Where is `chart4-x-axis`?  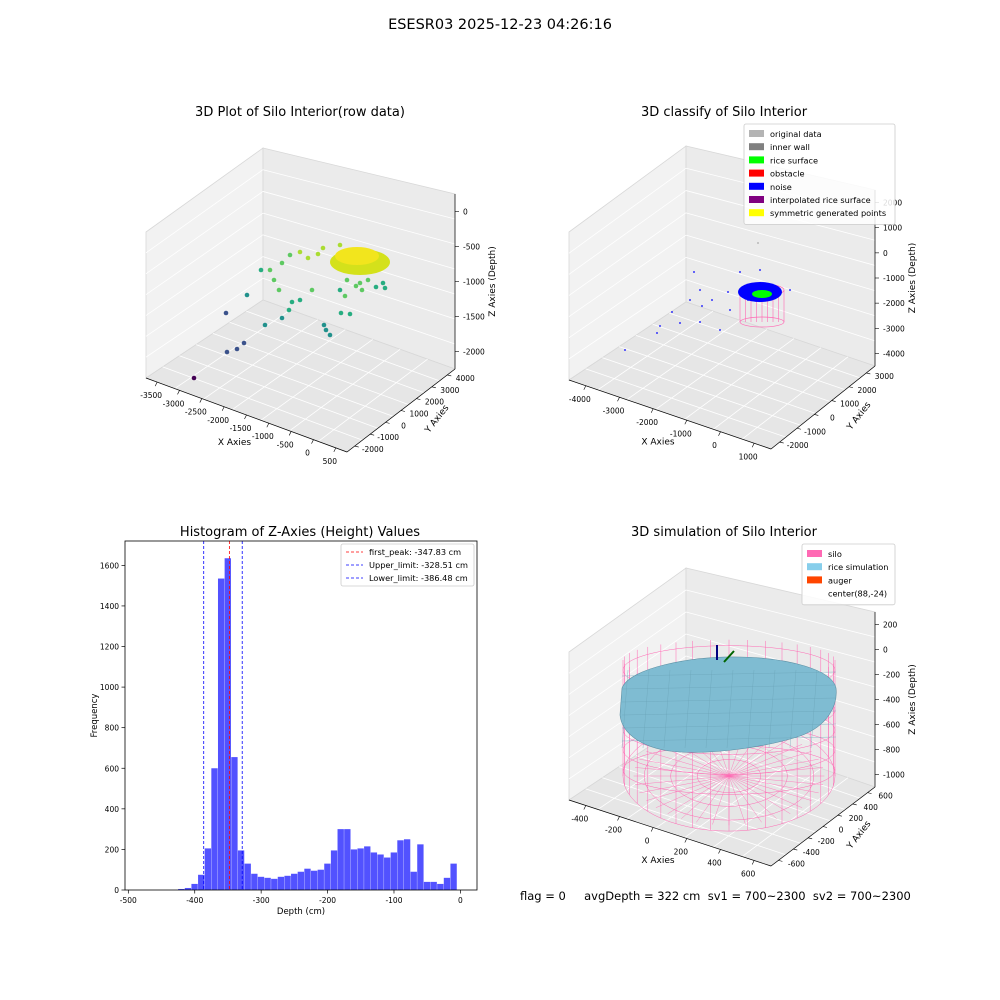 chart4-x-axis is located at coordinates (670, 833).